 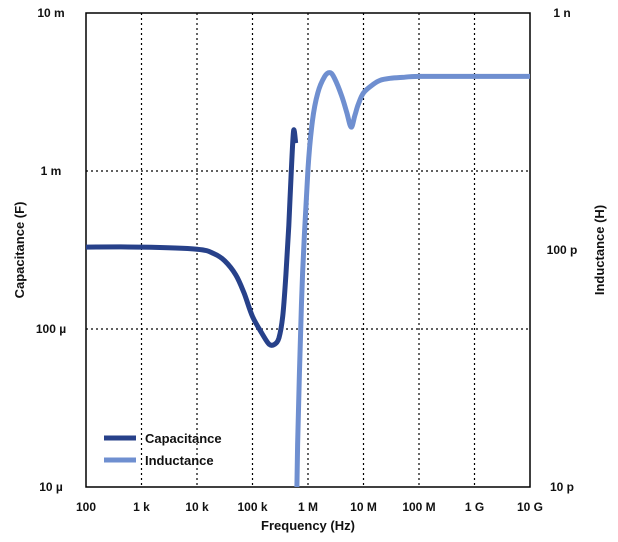 What do you see at coordinates (51, 250) in the screenshot?
I see `y-left-tick-labels: 10 m 1 m 100 µ 10 µ` at bounding box center [51, 250].